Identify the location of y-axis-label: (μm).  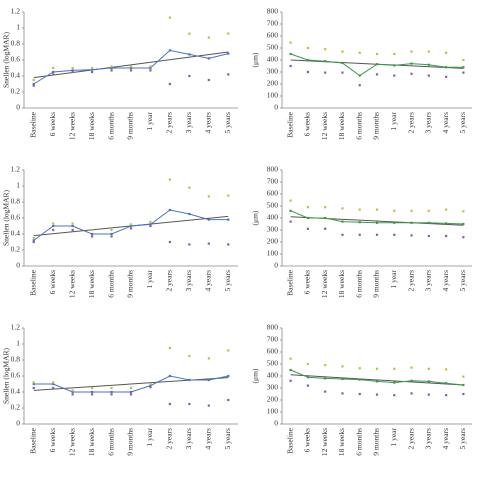
(255, 217).